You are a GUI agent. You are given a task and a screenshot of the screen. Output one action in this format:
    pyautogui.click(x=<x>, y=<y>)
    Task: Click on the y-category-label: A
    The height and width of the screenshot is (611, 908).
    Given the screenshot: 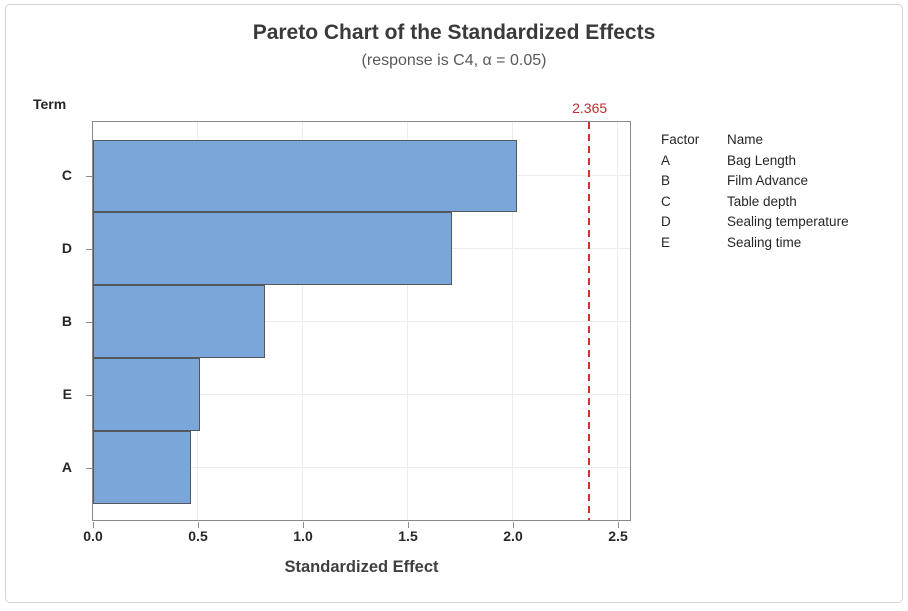 What is the action you would take?
    pyautogui.click(x=66, y=467)
    